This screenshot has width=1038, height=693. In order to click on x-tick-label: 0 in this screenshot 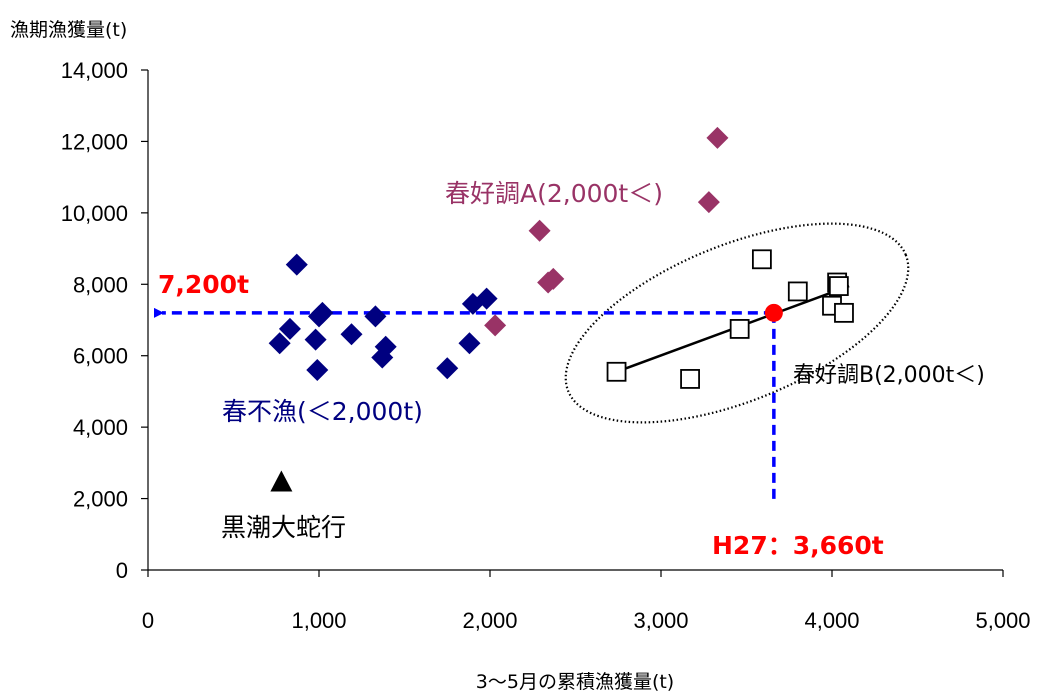, I will do `click(148, 620)`.